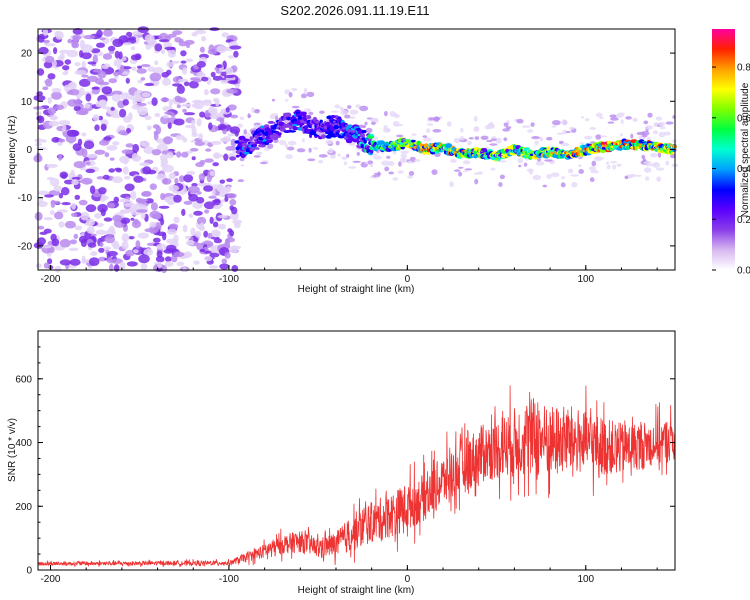 This screenshot has width=750, height=600. I want to click on snr-x-tick-label: -200, so click(50, 579).